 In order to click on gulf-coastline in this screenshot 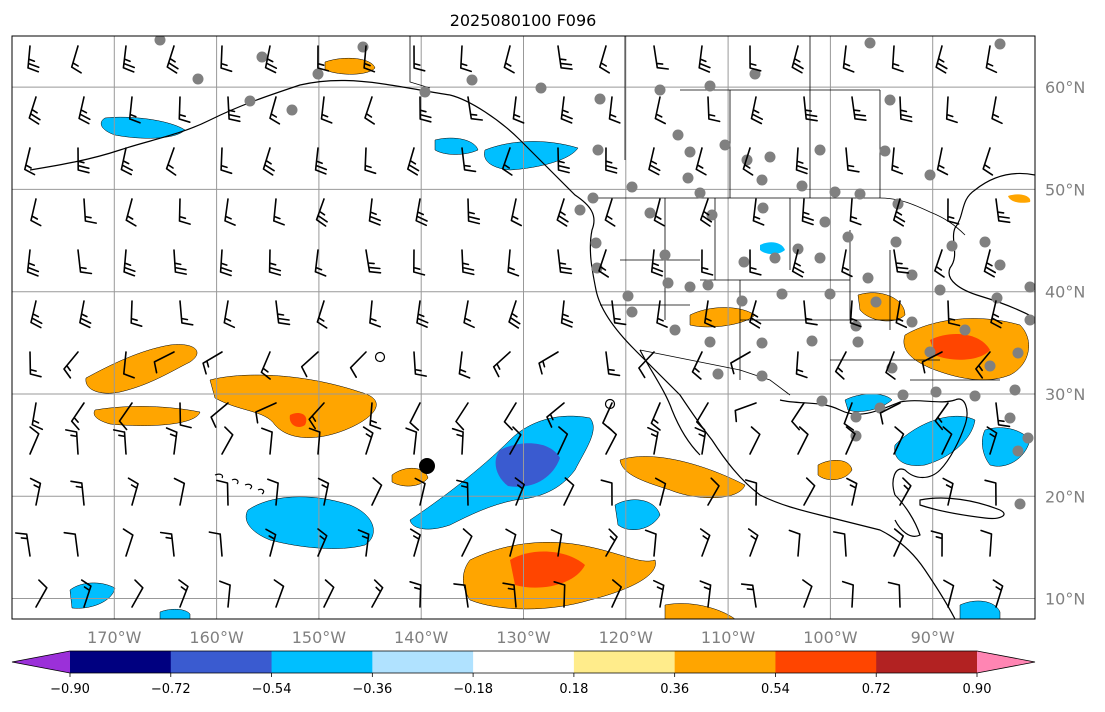, I will do `click(873, 447)`.